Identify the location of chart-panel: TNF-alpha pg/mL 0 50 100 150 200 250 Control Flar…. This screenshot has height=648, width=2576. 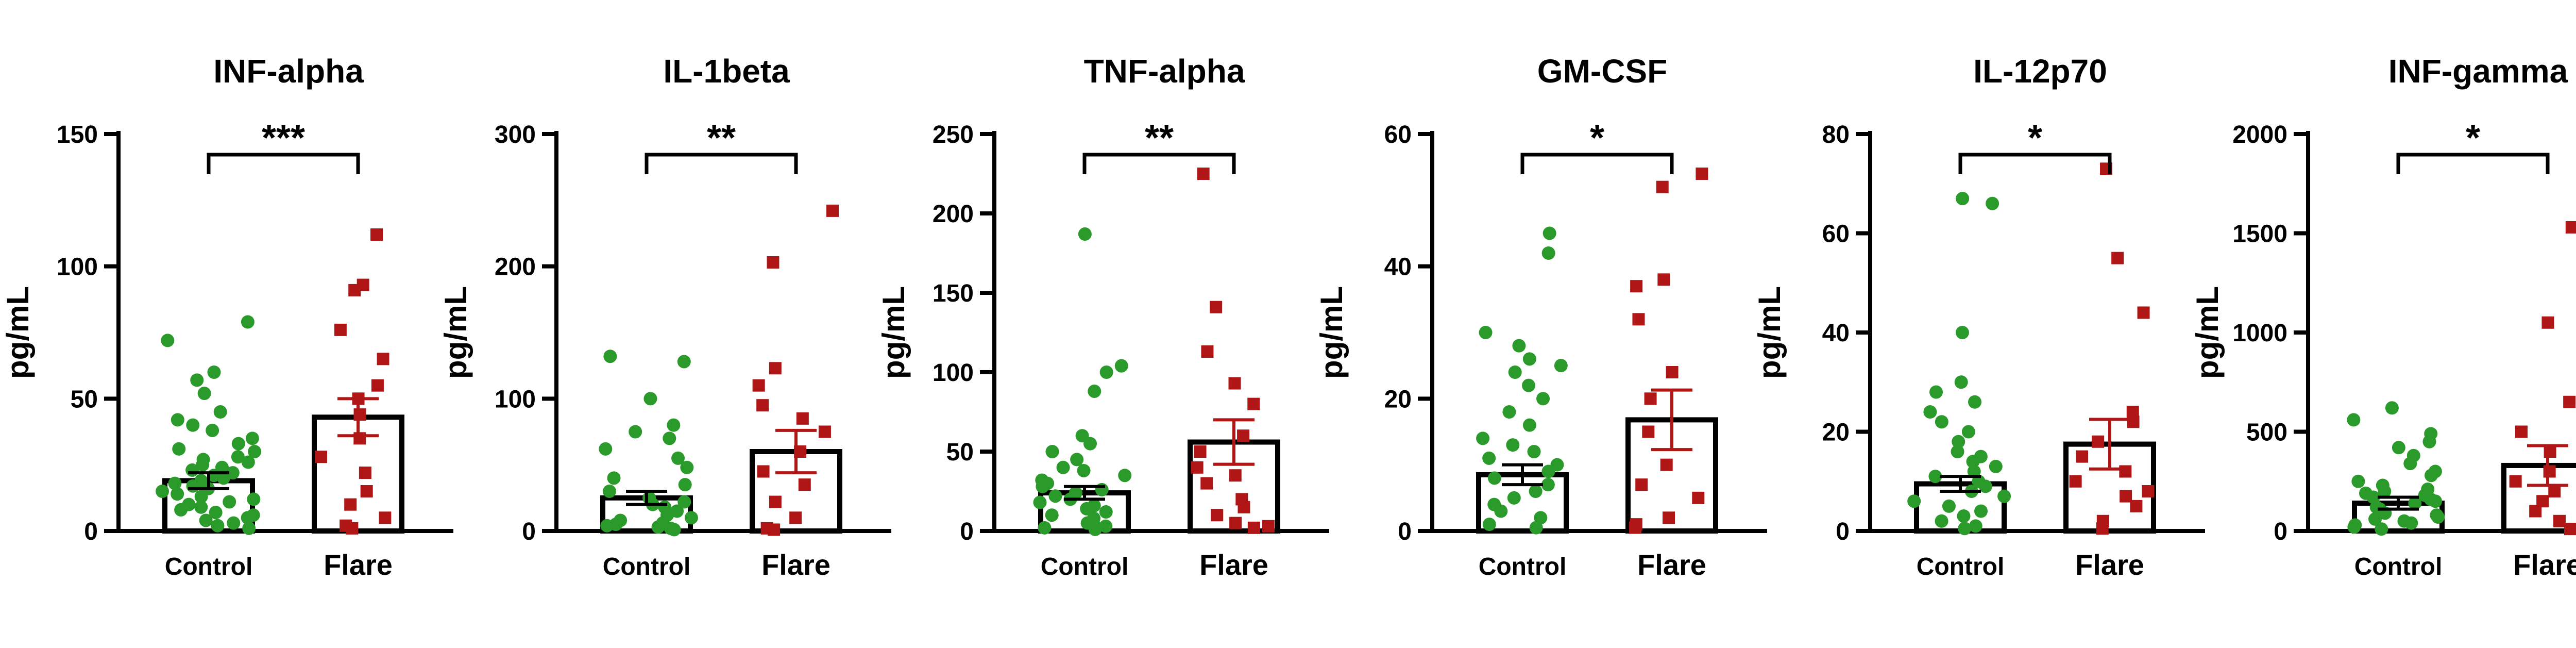
(1102, 317).